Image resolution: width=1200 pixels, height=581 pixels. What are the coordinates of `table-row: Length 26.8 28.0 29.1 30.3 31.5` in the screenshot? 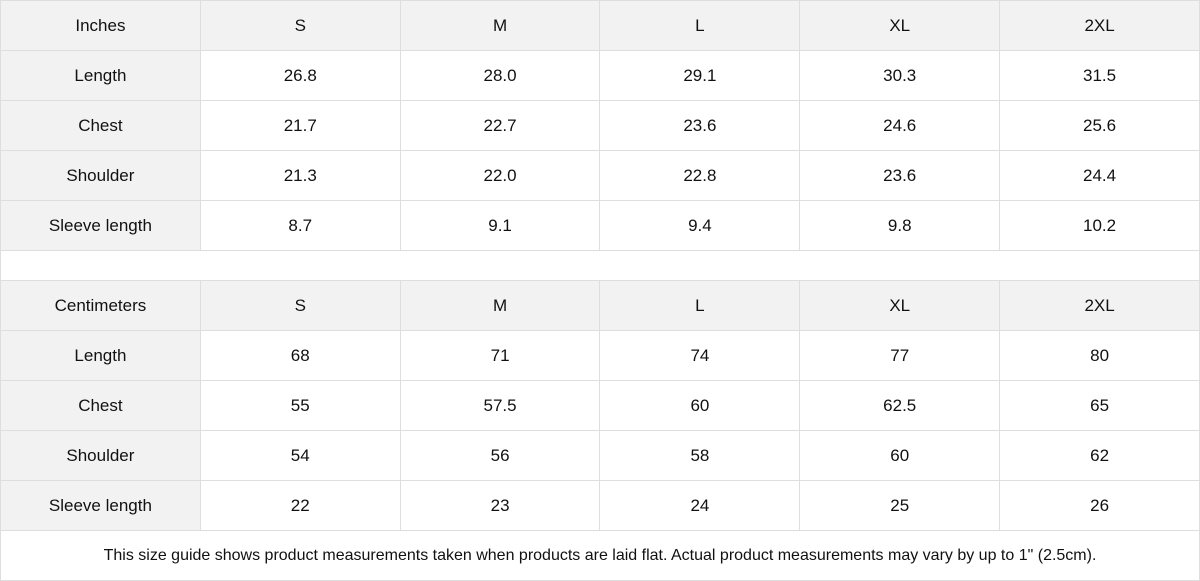 It's located at (600, 75).